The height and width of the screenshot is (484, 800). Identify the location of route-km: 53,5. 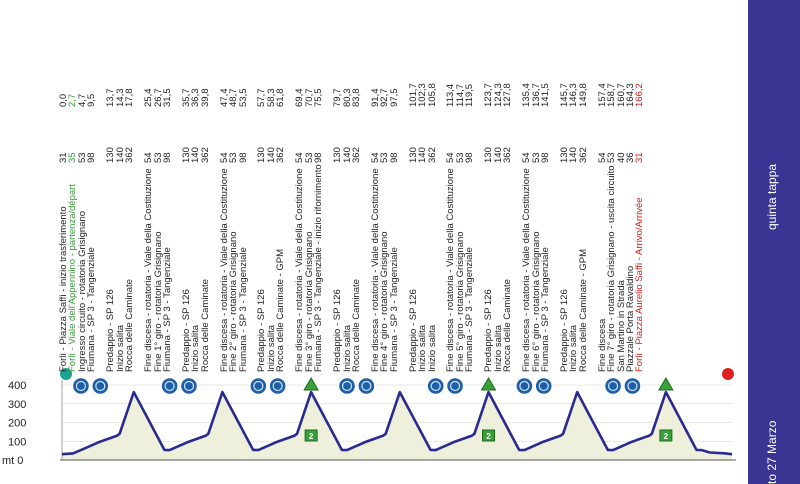
(243, 98).